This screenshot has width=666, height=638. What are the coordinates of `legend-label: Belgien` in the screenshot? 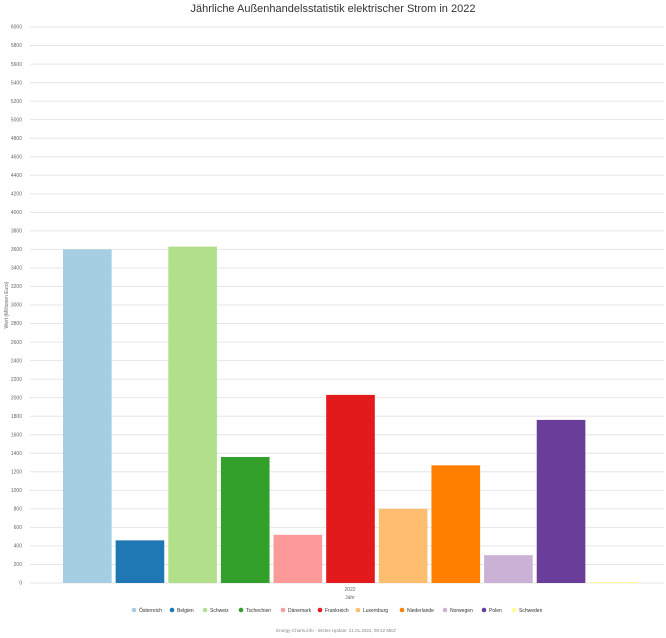 It's located at (185, 611).